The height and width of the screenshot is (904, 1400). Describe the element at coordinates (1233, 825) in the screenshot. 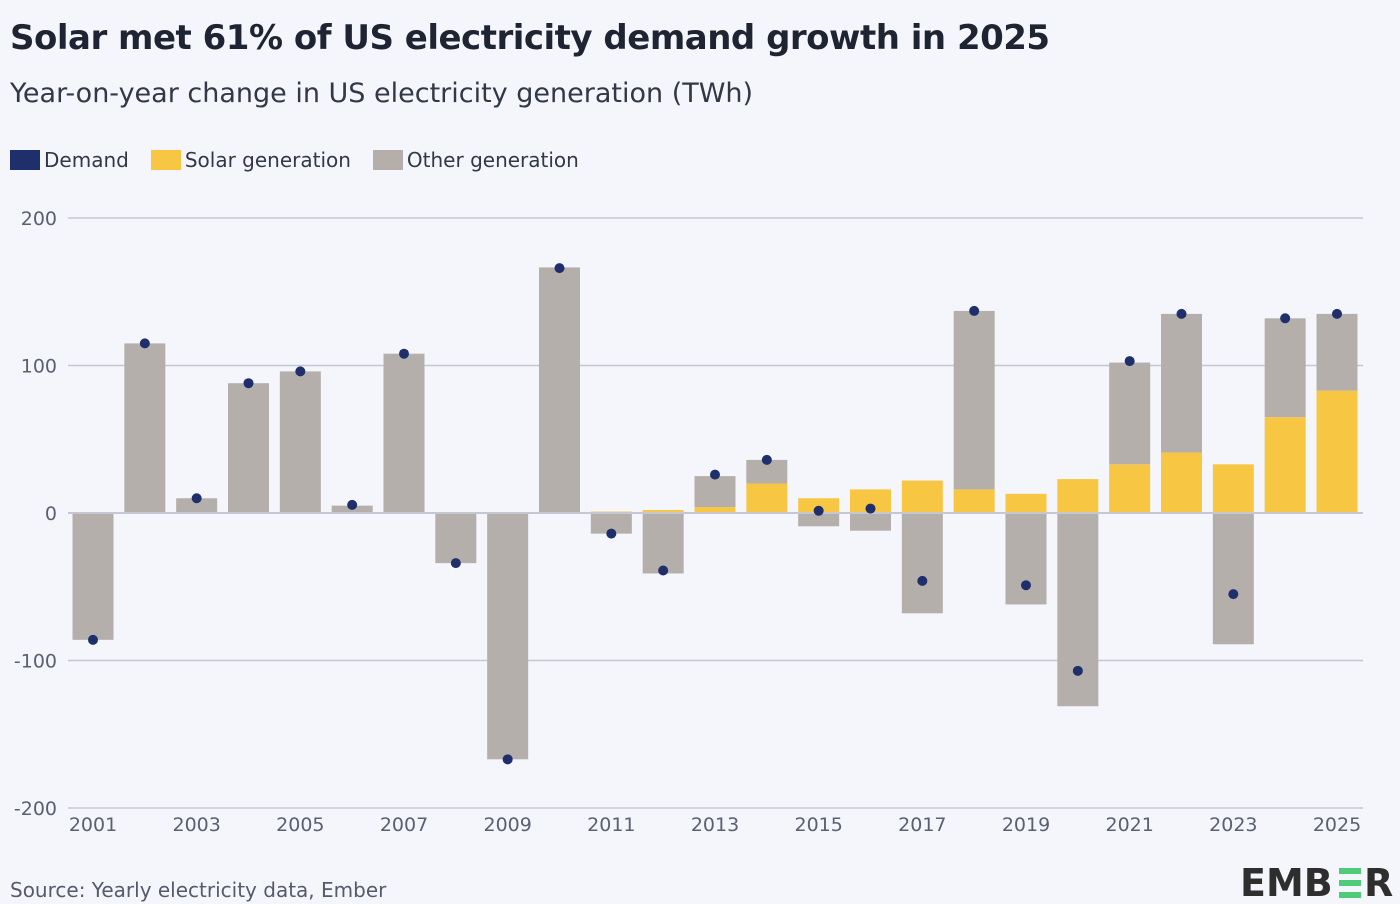

I see `x-tick-label: 2023` at that location.